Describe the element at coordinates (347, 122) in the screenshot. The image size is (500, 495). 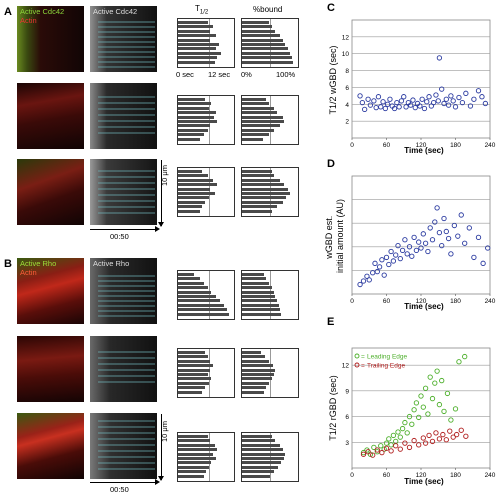
I see `y-tick-label: 2` at that location.